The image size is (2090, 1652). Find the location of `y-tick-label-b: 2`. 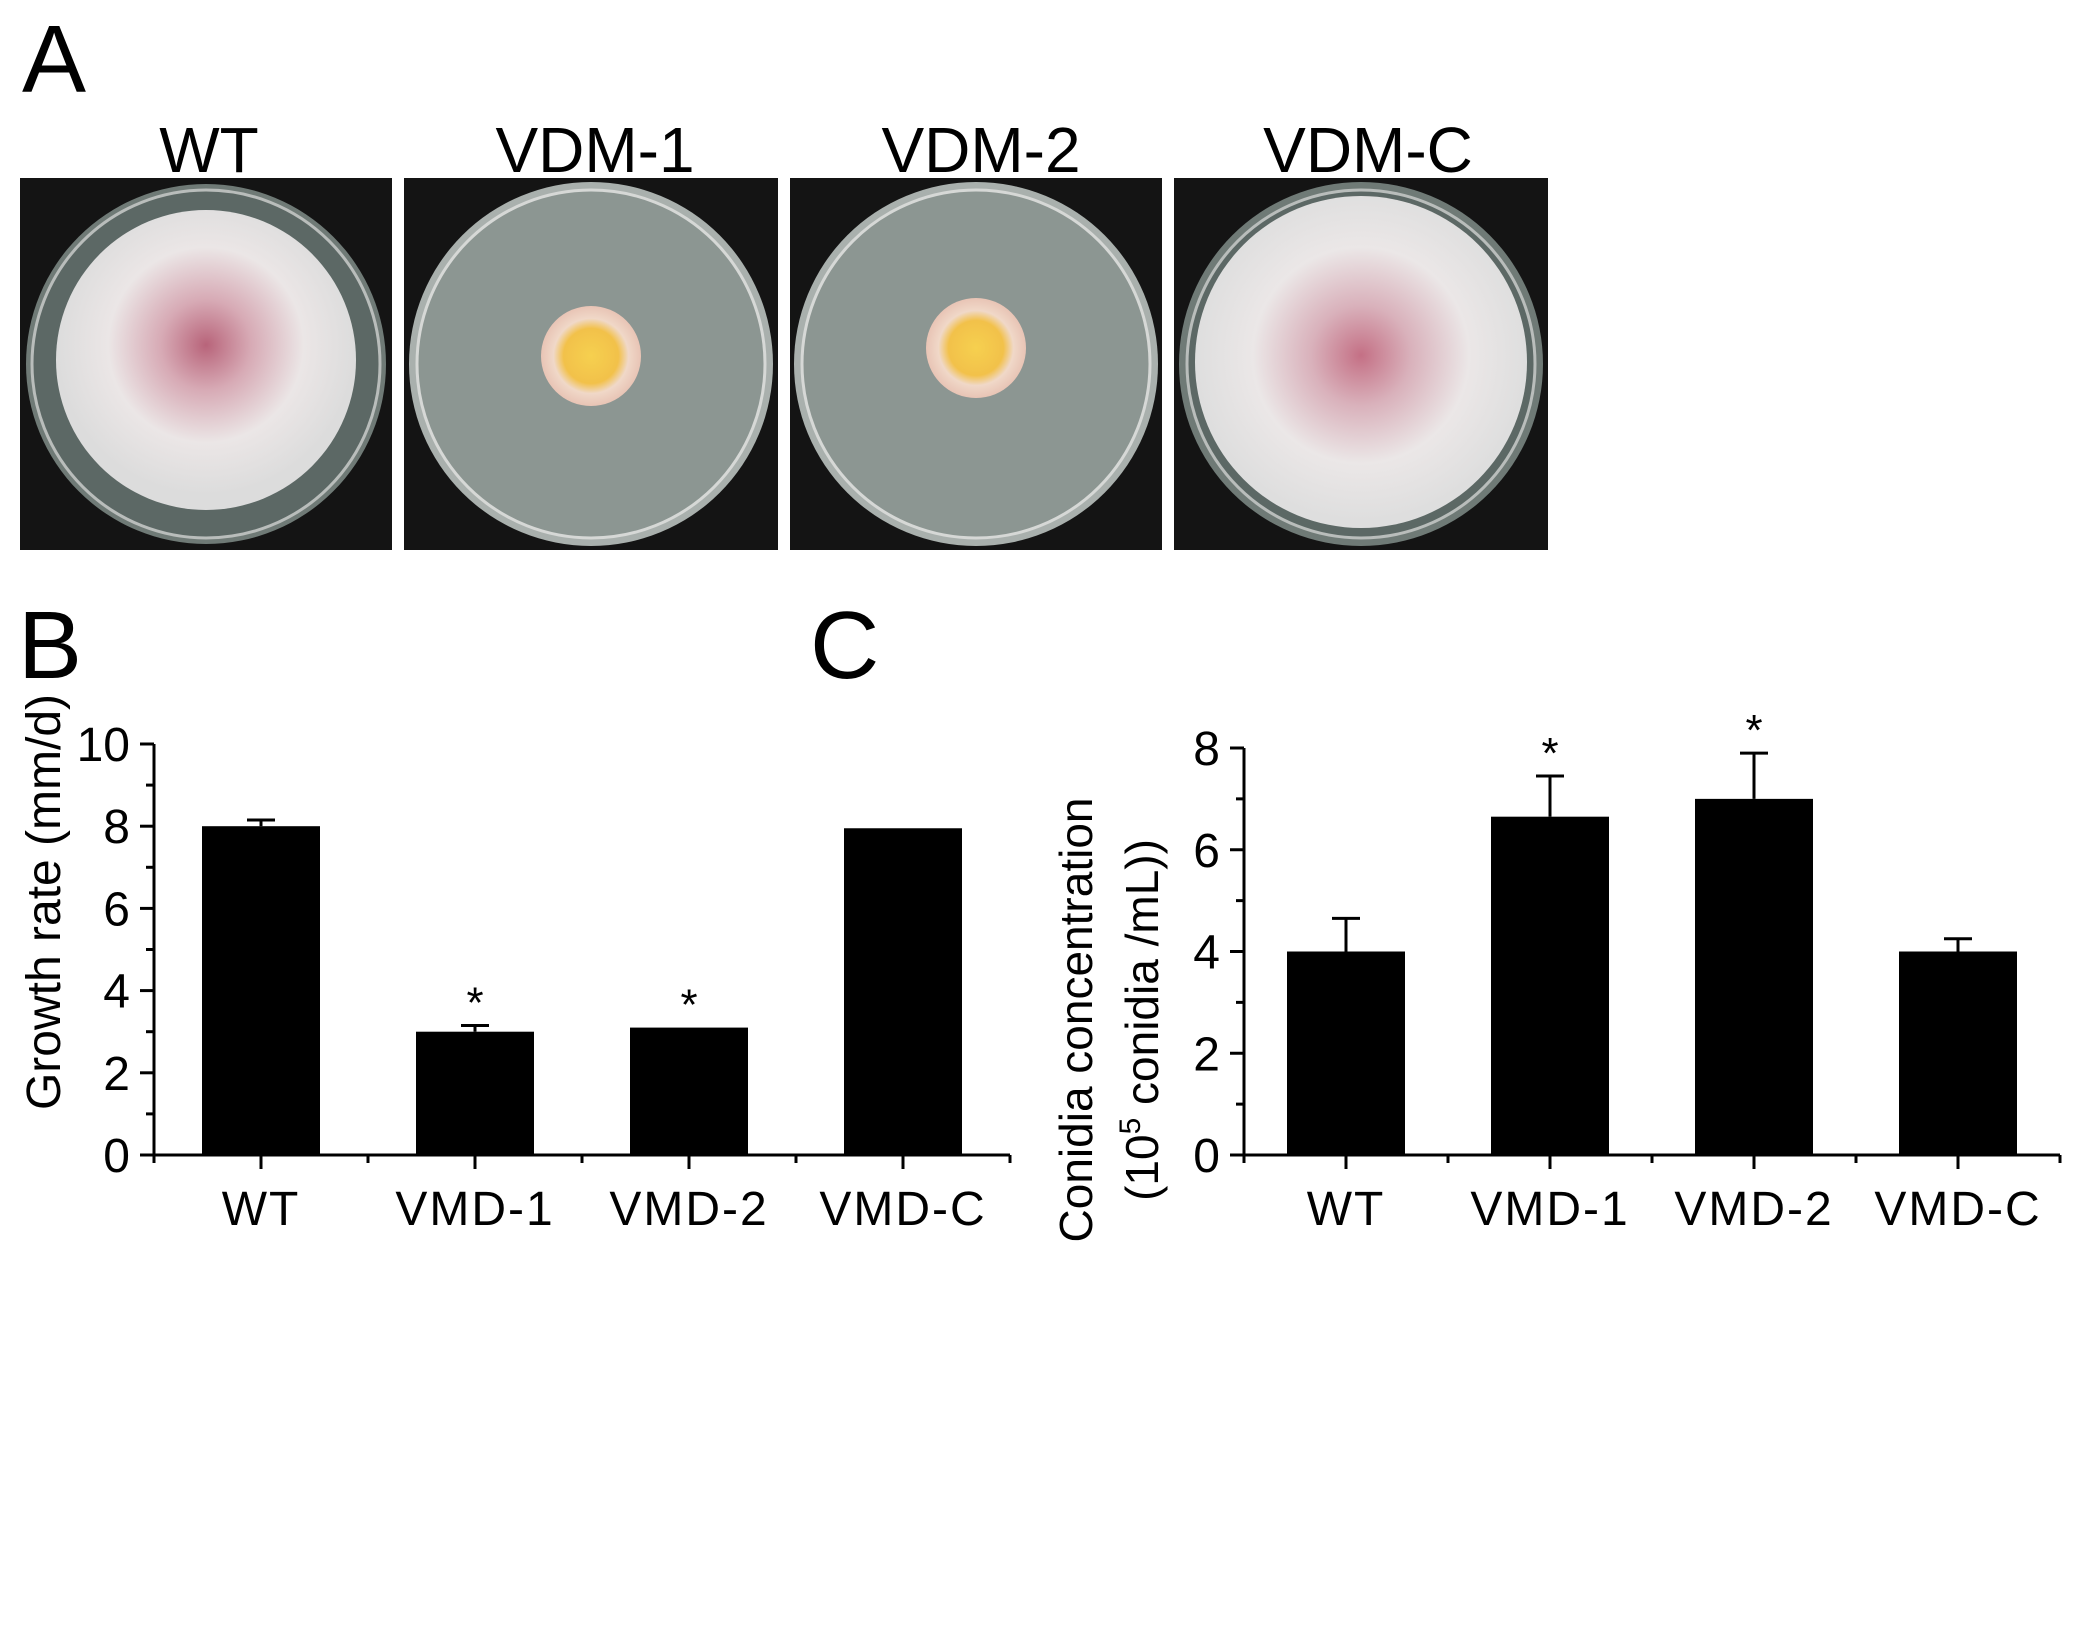

y-tick-label-b: 2 is located at coordinates (116, 1074).